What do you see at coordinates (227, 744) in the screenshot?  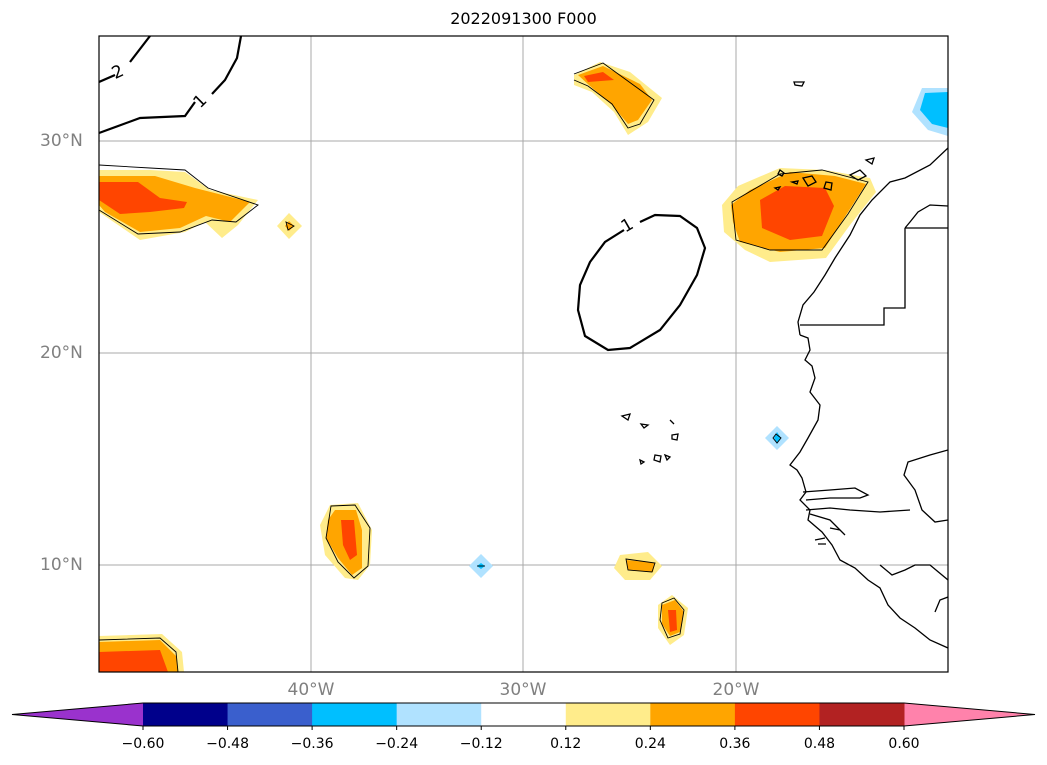 I see `colorbar-tick-label: −0.48` at bounding box center [227, 744].